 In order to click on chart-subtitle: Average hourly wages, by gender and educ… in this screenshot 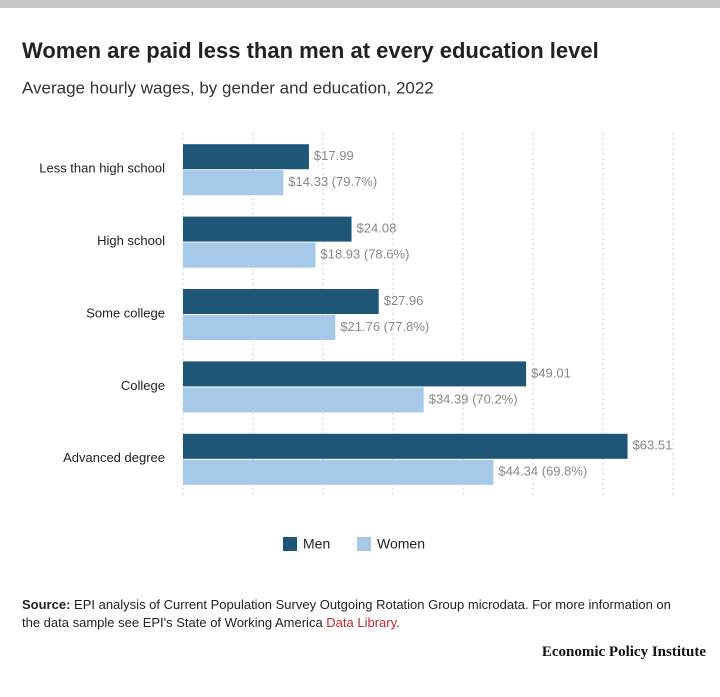, I will do `click(228, 87)`.